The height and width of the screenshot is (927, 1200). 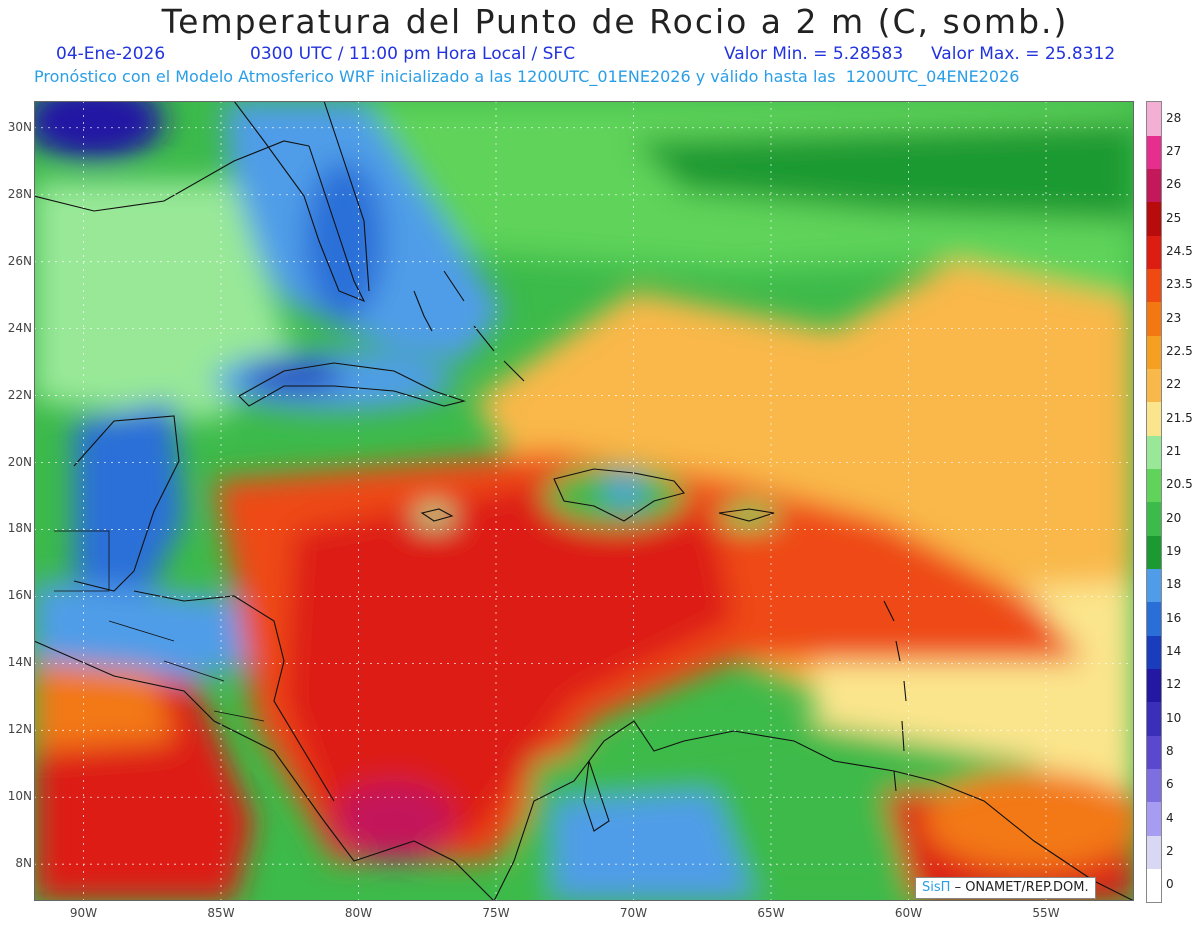 What do you see at coordinates (496, 913) in the screenshot?
I see `lon-tick-label: 75W` at bounding box center [496, 913].